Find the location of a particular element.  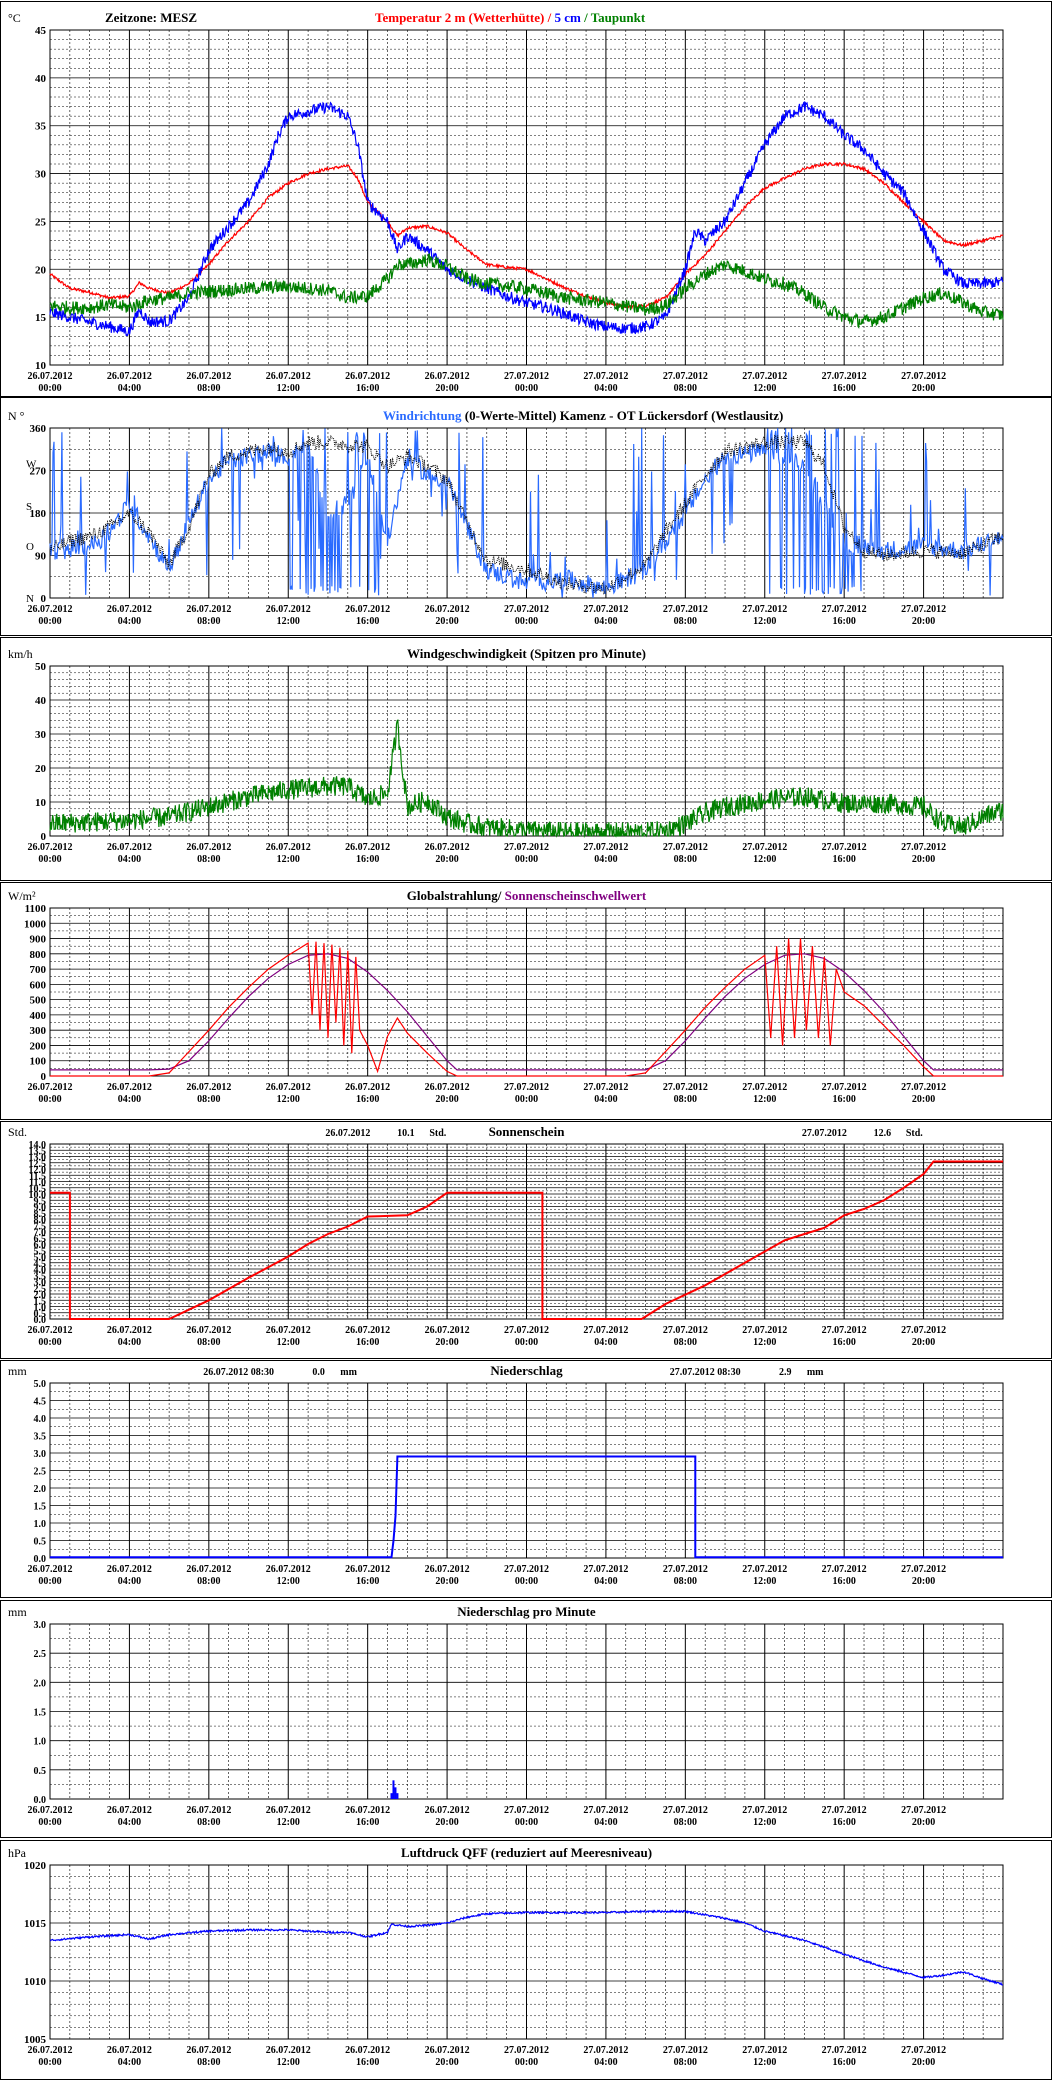

y-tick-label: 270 is located at coordinates (38, 472).